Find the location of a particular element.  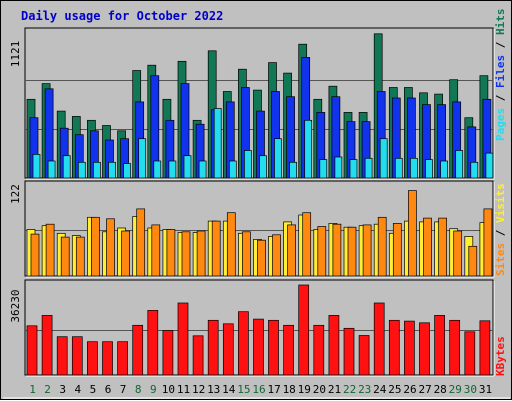

legend-part: / is located at coordinates (500, 45).